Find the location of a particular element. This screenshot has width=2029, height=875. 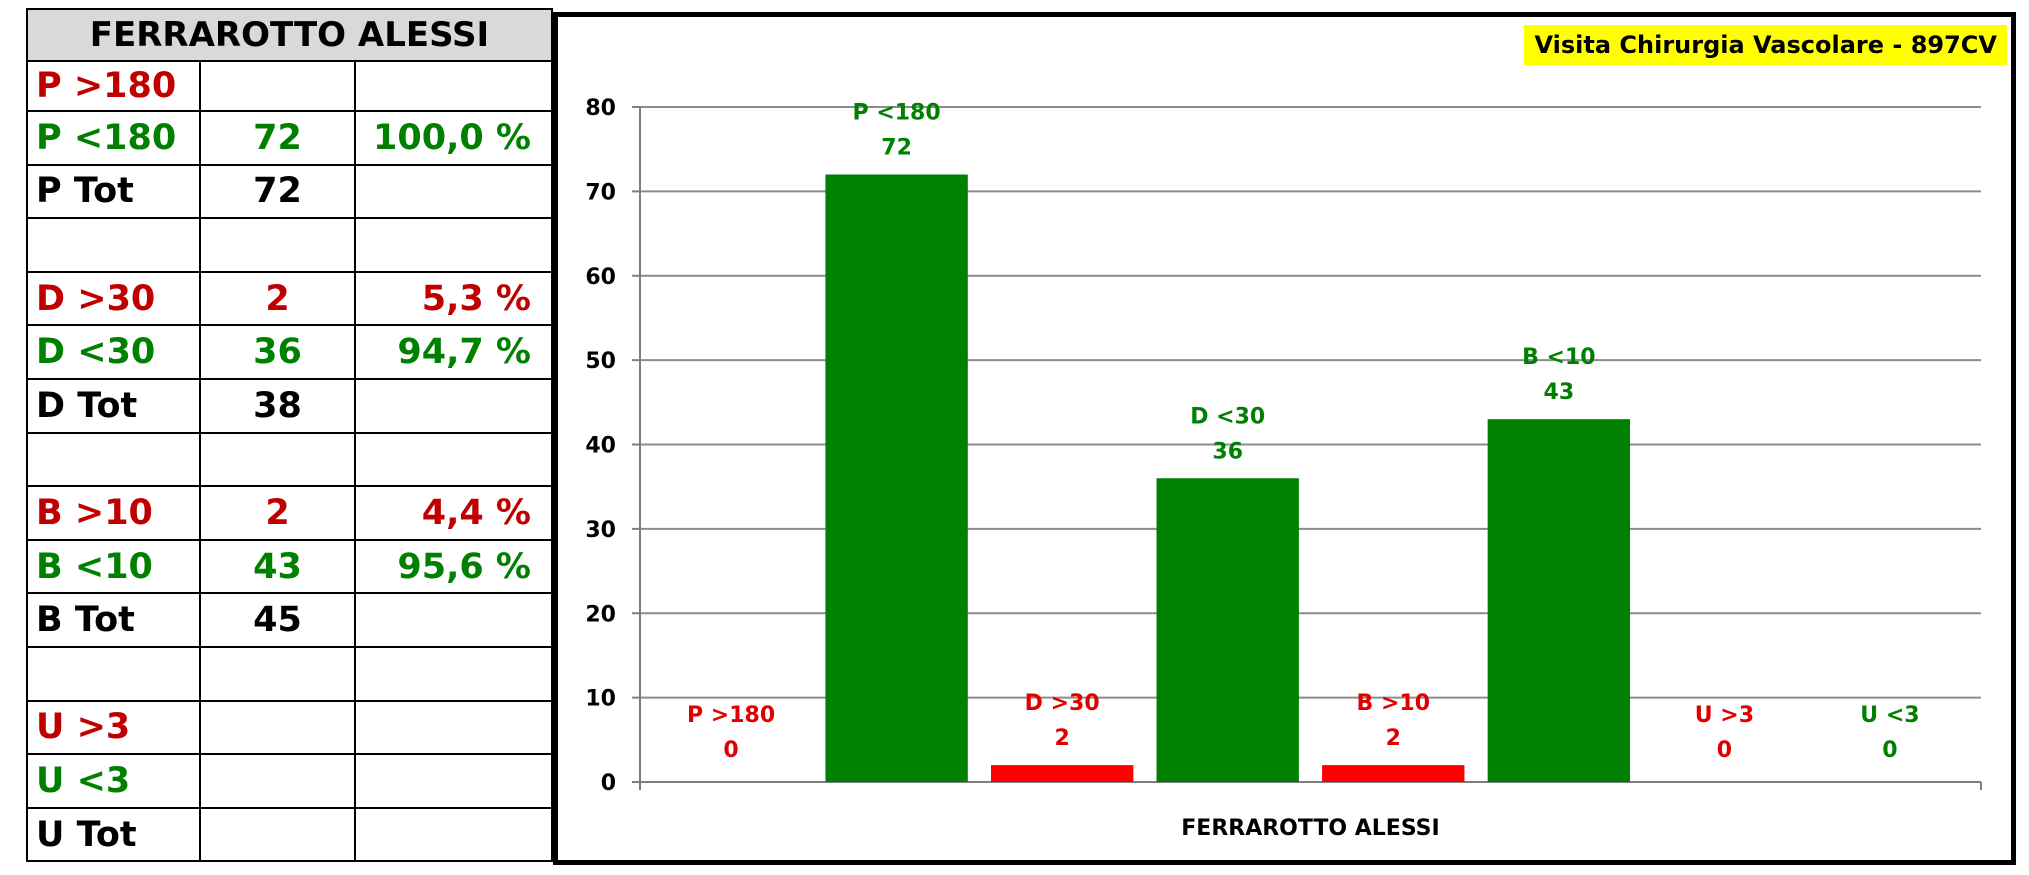

table-row: U <3 is located at coordinates (289, 781).